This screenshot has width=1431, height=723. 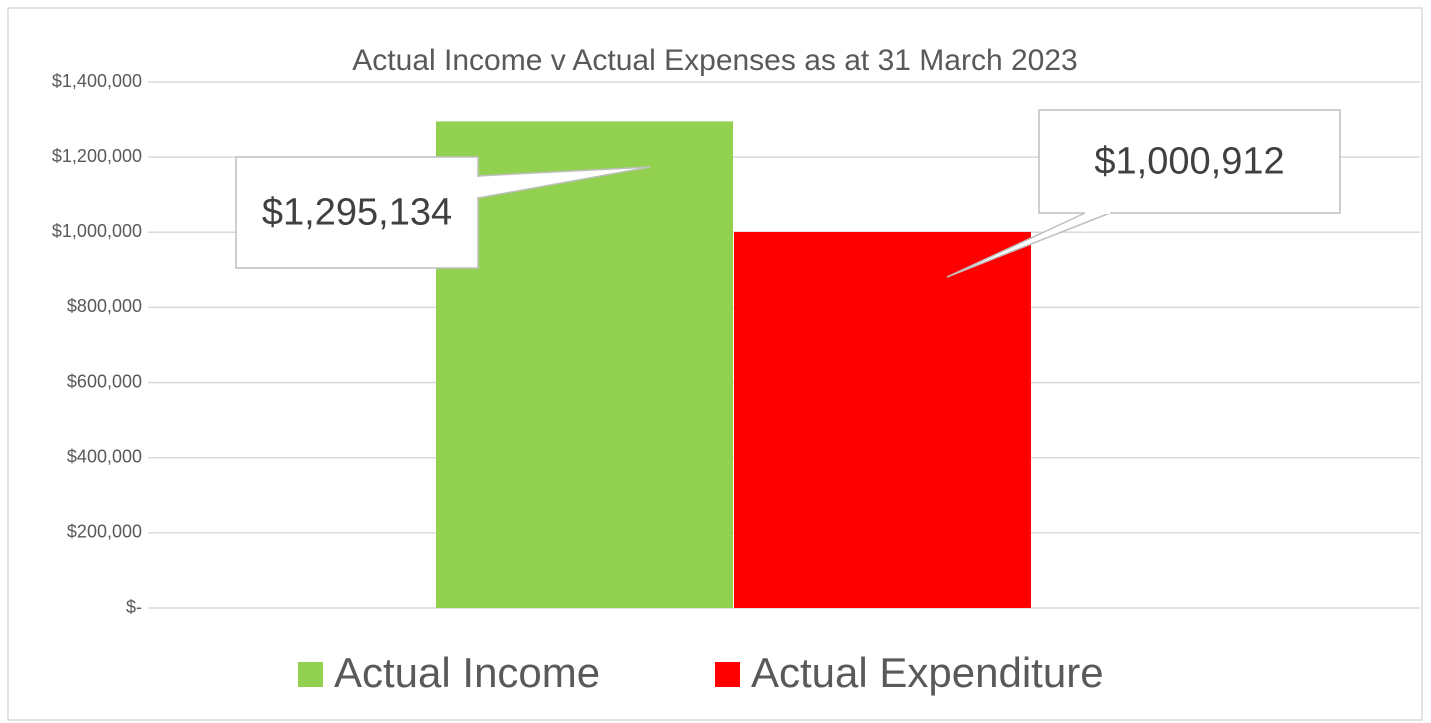 I want to click on data-label: $1,000,912, so click(x=1189, y=162).